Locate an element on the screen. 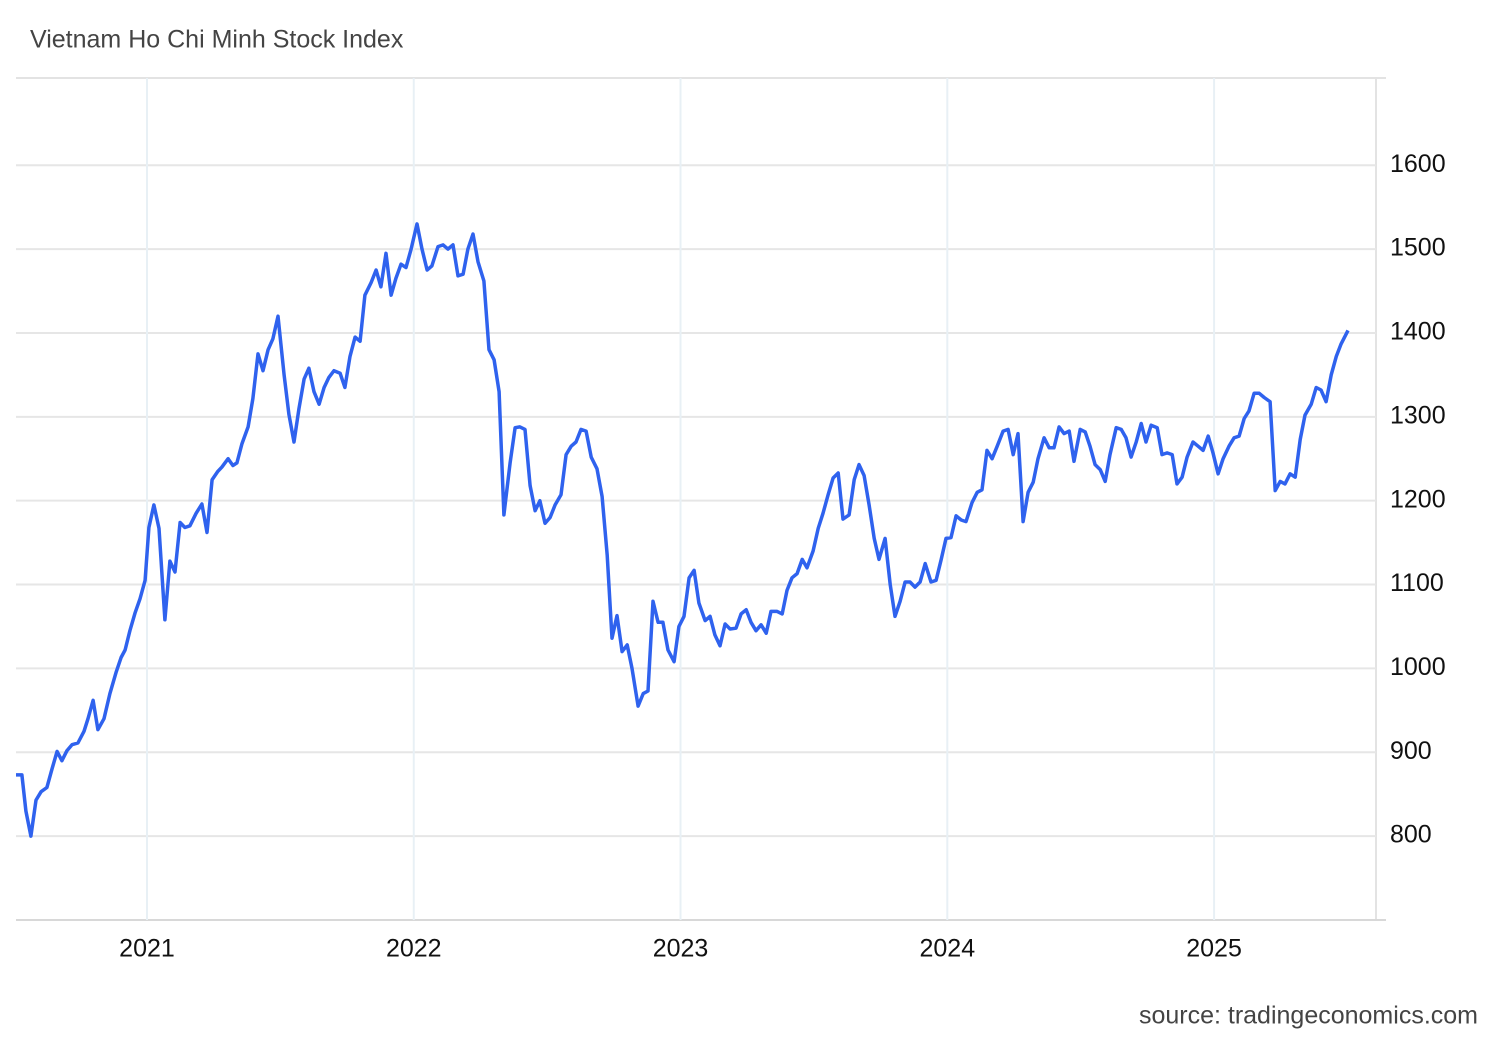  x-tick-label: 2022 is located at coordinates (414, 949).